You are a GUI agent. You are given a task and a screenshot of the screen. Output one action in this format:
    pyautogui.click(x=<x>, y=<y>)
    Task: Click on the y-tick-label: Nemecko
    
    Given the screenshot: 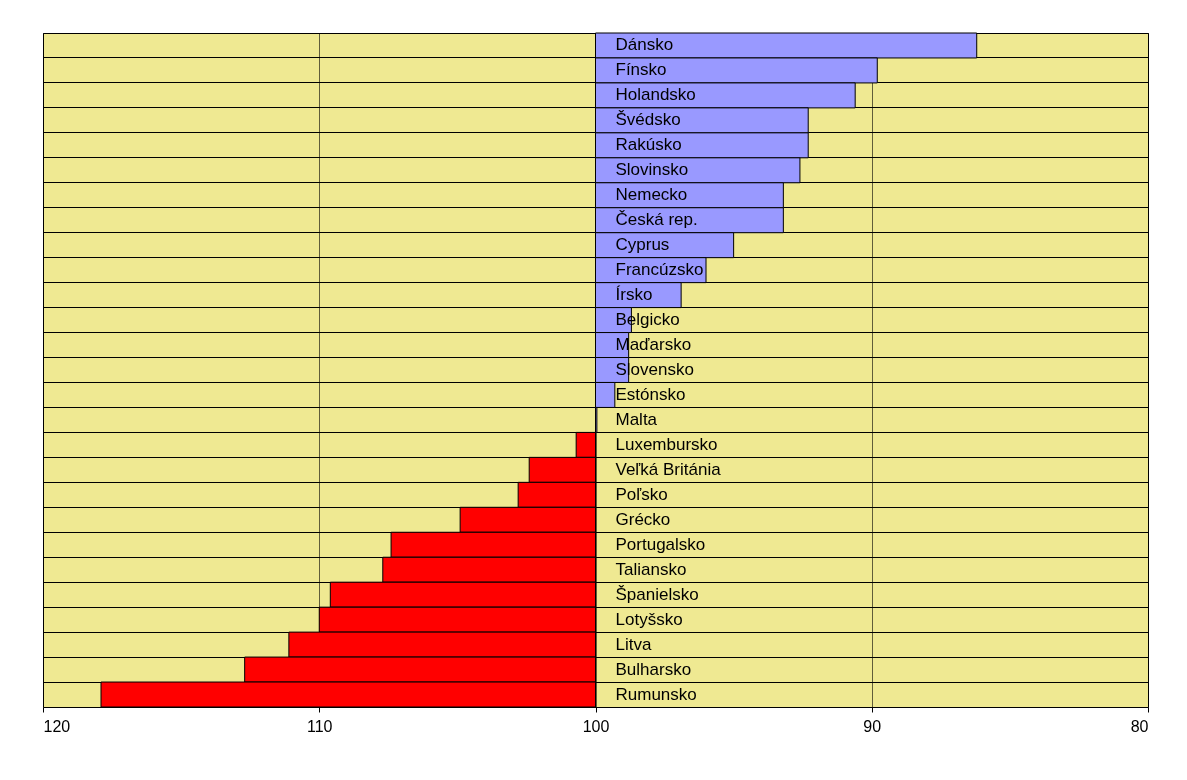 What is the action you would take?
    pyautogui.click(x=651, y=195)
    